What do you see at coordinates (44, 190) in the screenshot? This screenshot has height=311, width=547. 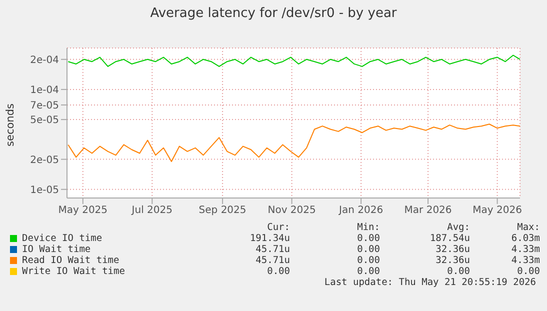 I see `y-tick-label: 1e-05` at bounding box center [44, 190].